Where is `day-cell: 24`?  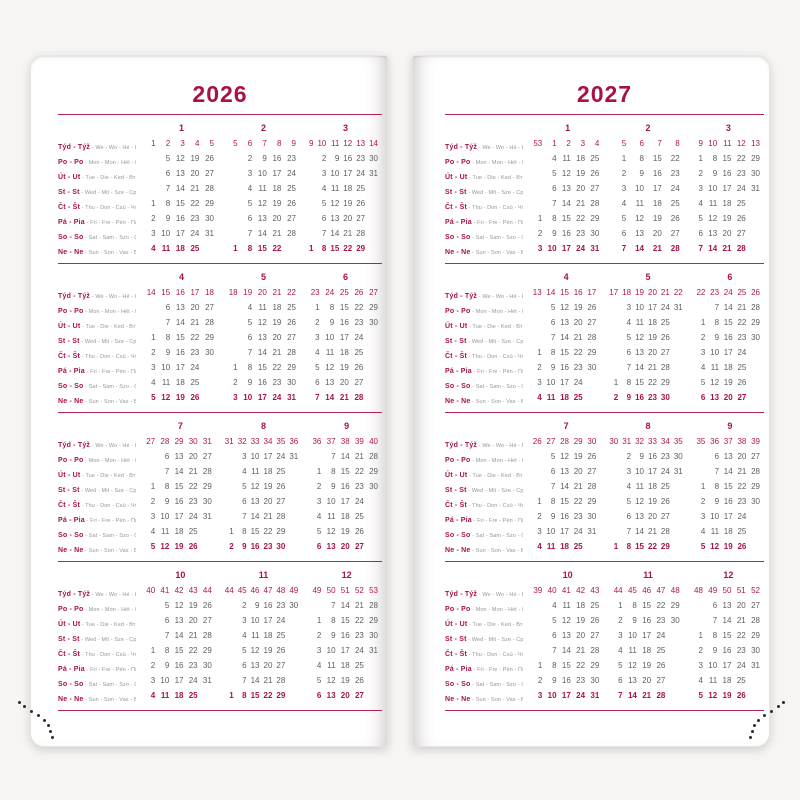 day-cell: 24 is located at coordinates (665, 307).